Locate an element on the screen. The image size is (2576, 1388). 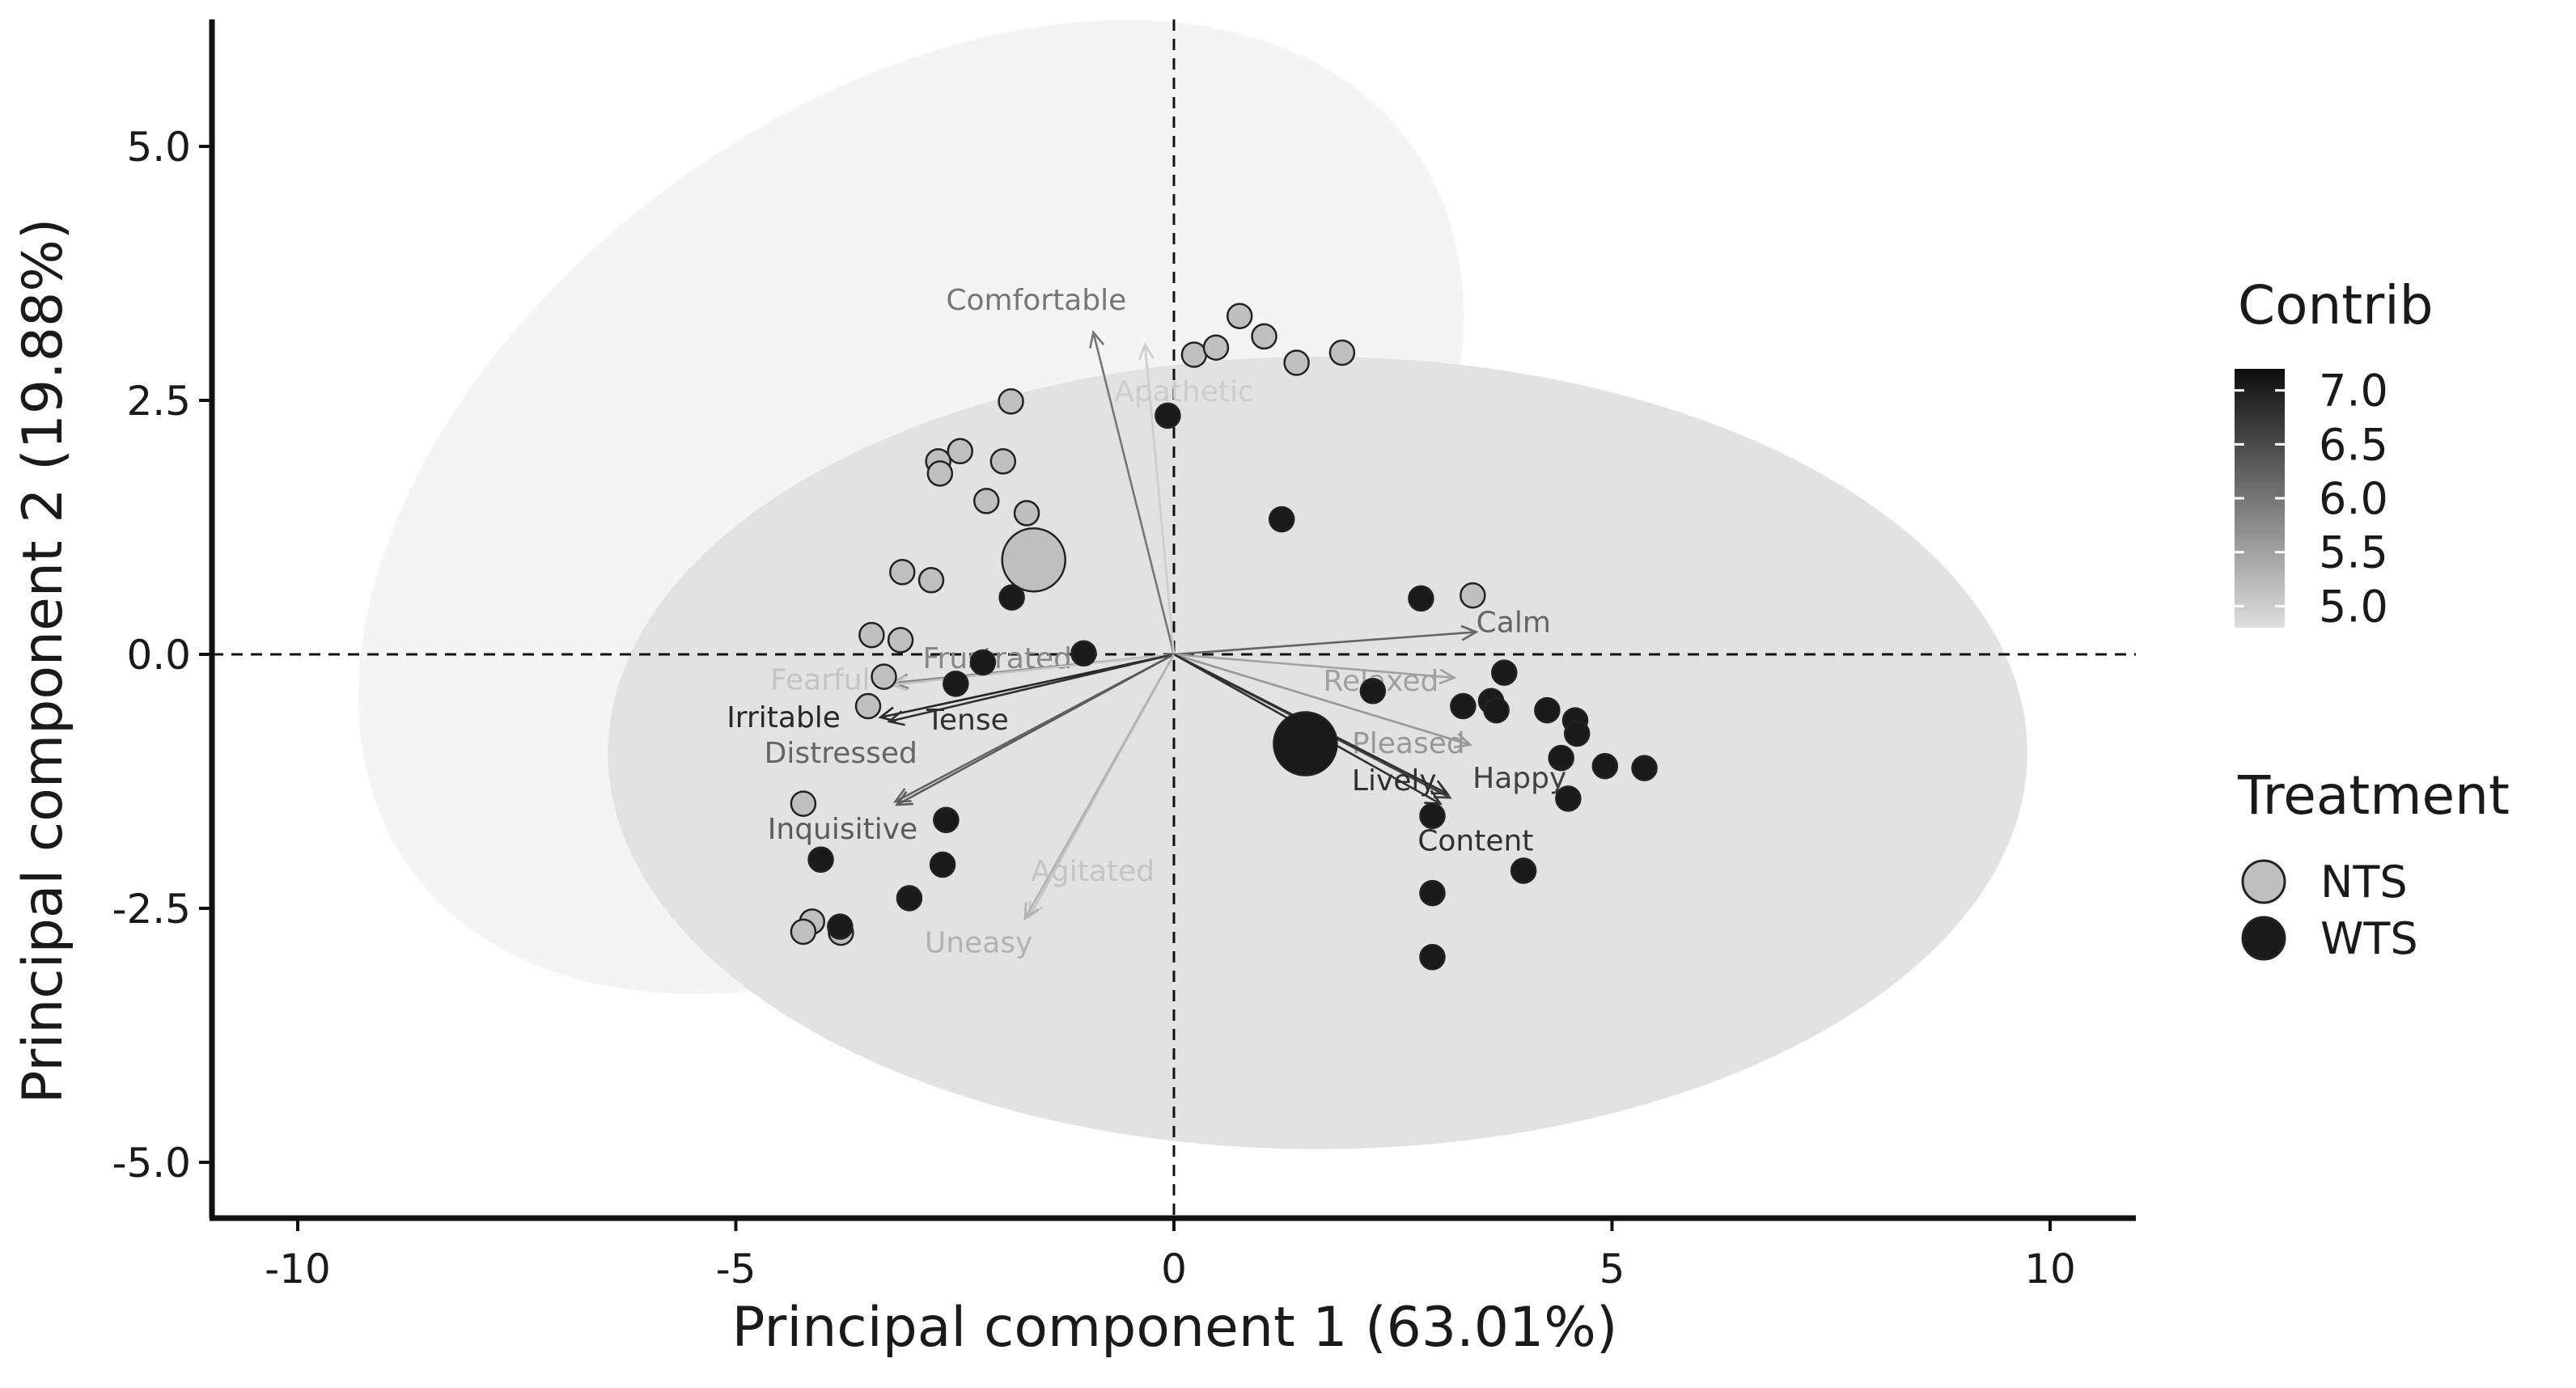
variable-label-frustrated: Frustrated is located at coordinates (997, 658).